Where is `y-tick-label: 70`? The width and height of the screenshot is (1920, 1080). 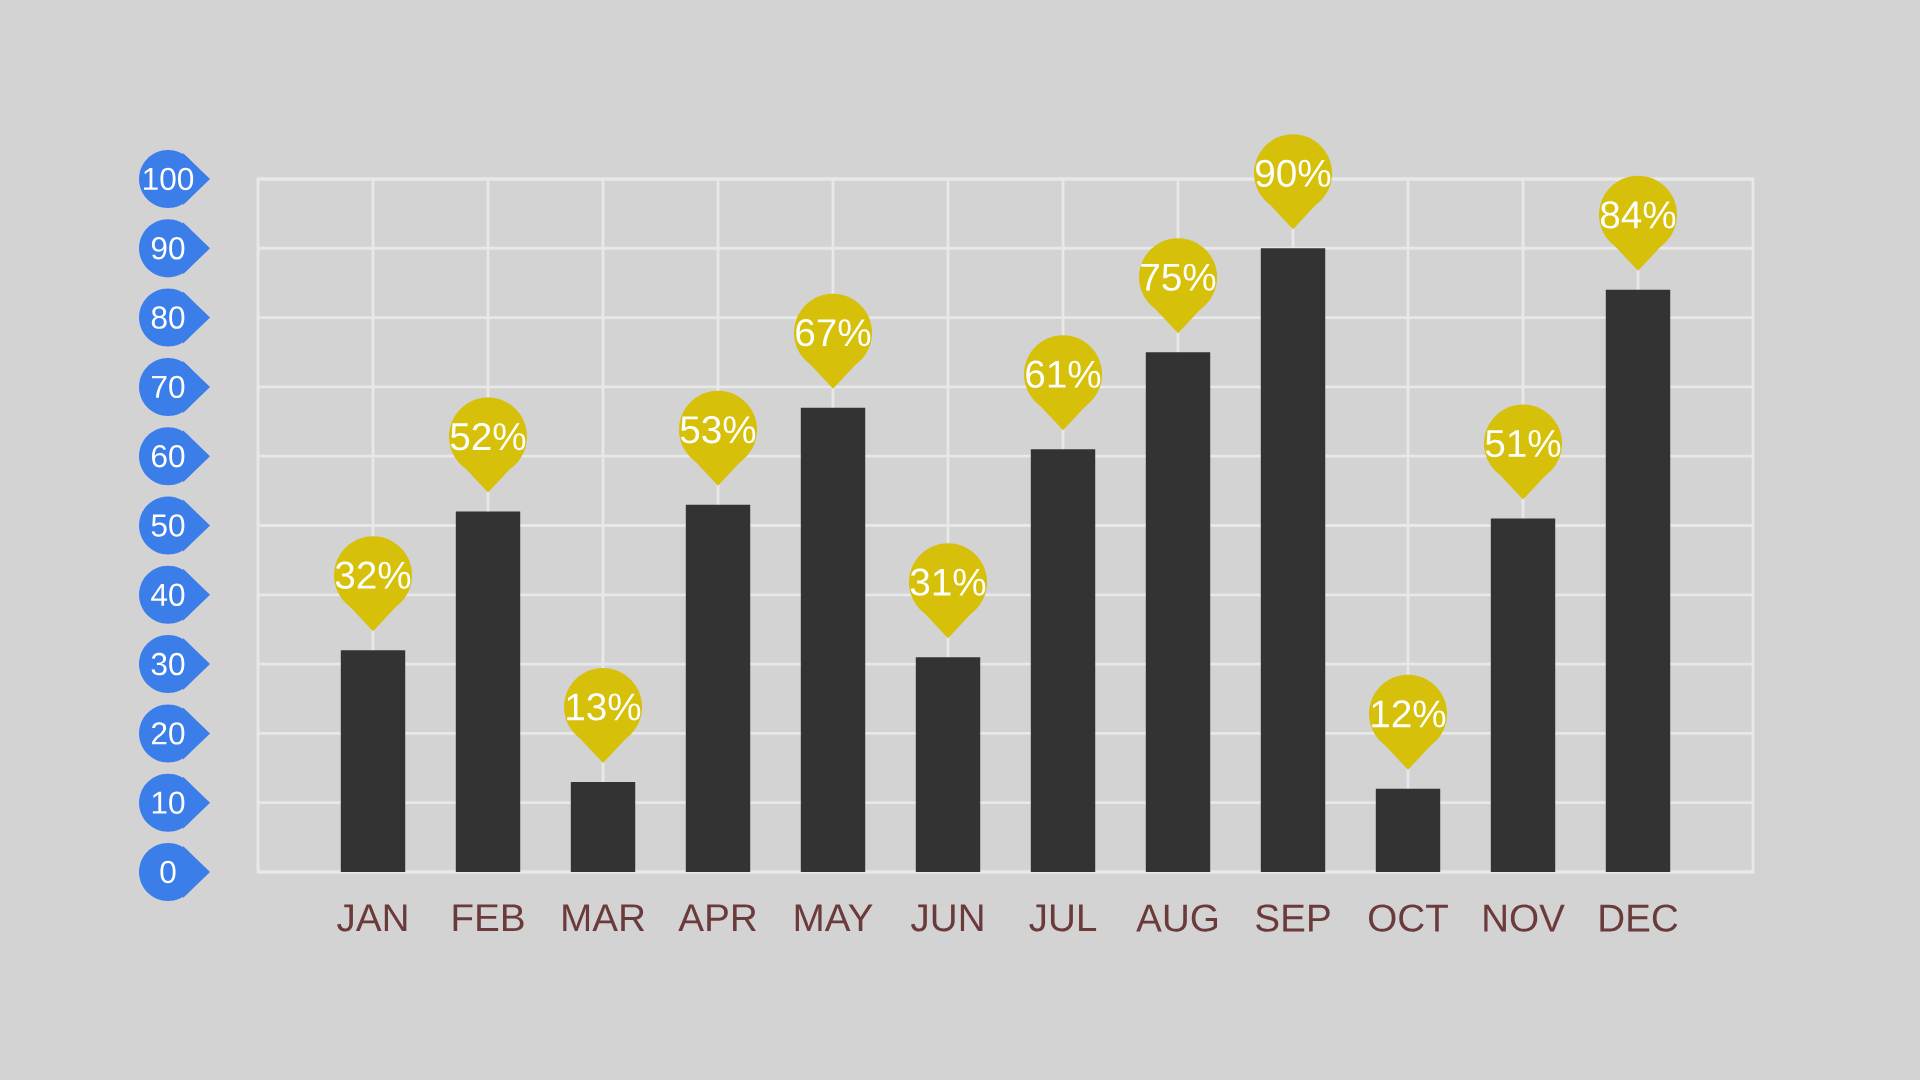 y-tick-label: 70 is located at coordinates (168, 387).